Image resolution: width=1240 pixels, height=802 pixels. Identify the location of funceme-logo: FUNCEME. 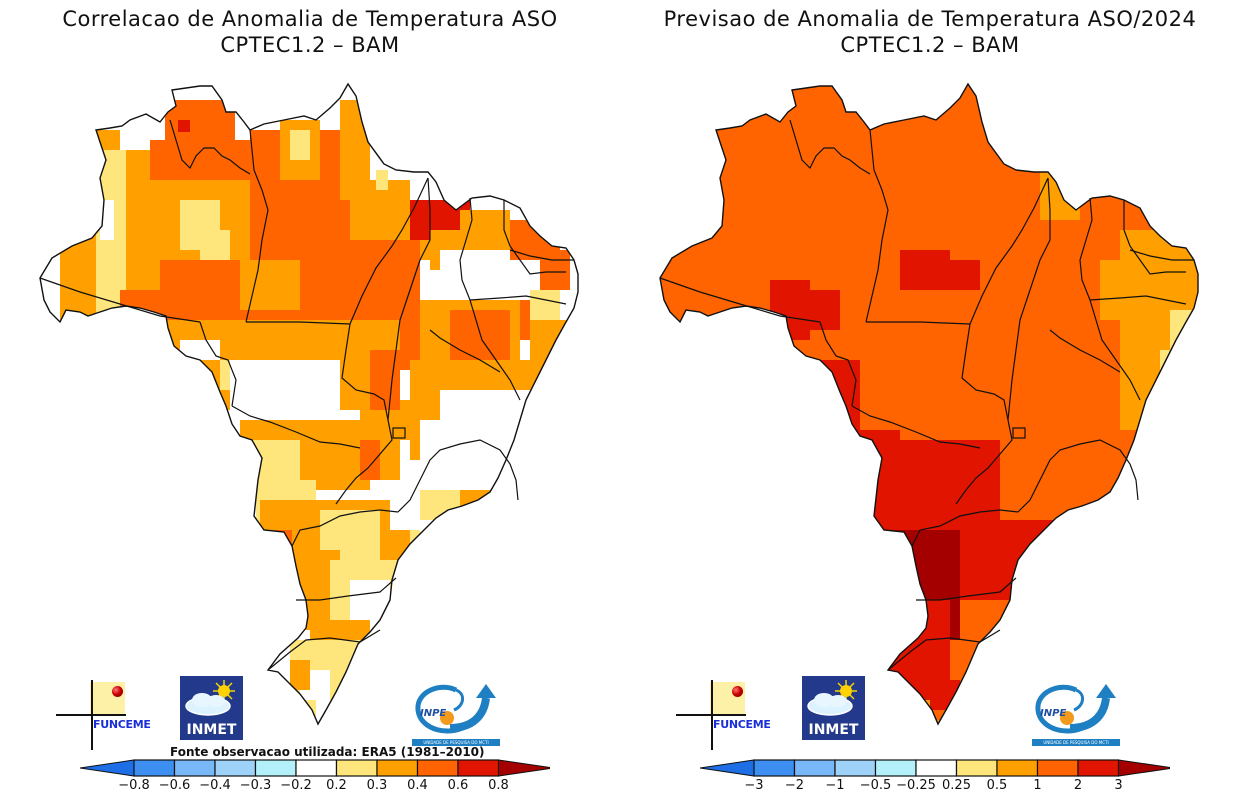
(727, 715).